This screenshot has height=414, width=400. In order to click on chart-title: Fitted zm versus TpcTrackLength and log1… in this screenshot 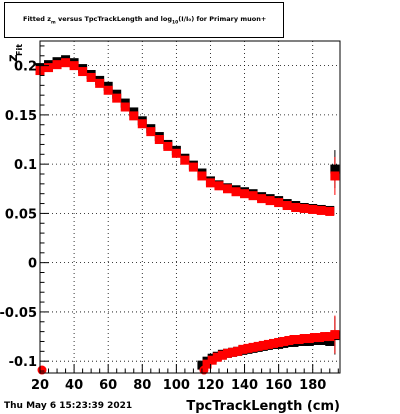, I will do `click(144, 20)`.